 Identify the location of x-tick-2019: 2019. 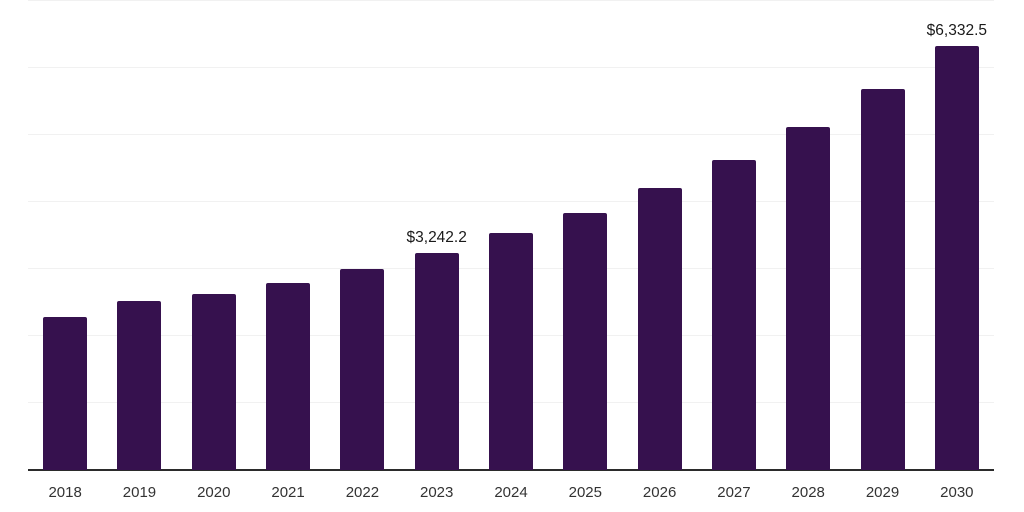
(139, 492).